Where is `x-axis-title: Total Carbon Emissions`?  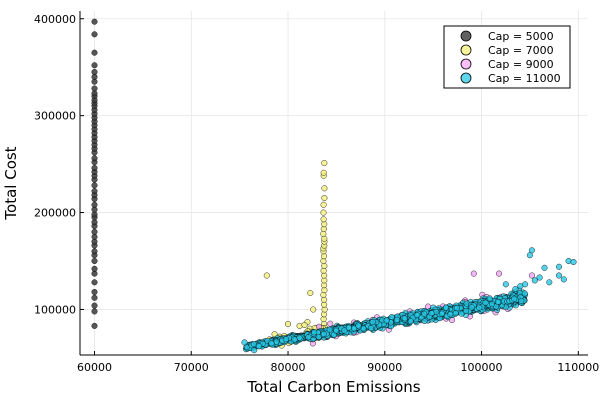
x-axis-title: Total Carbon Emissions is located at coordinates (333, 387).